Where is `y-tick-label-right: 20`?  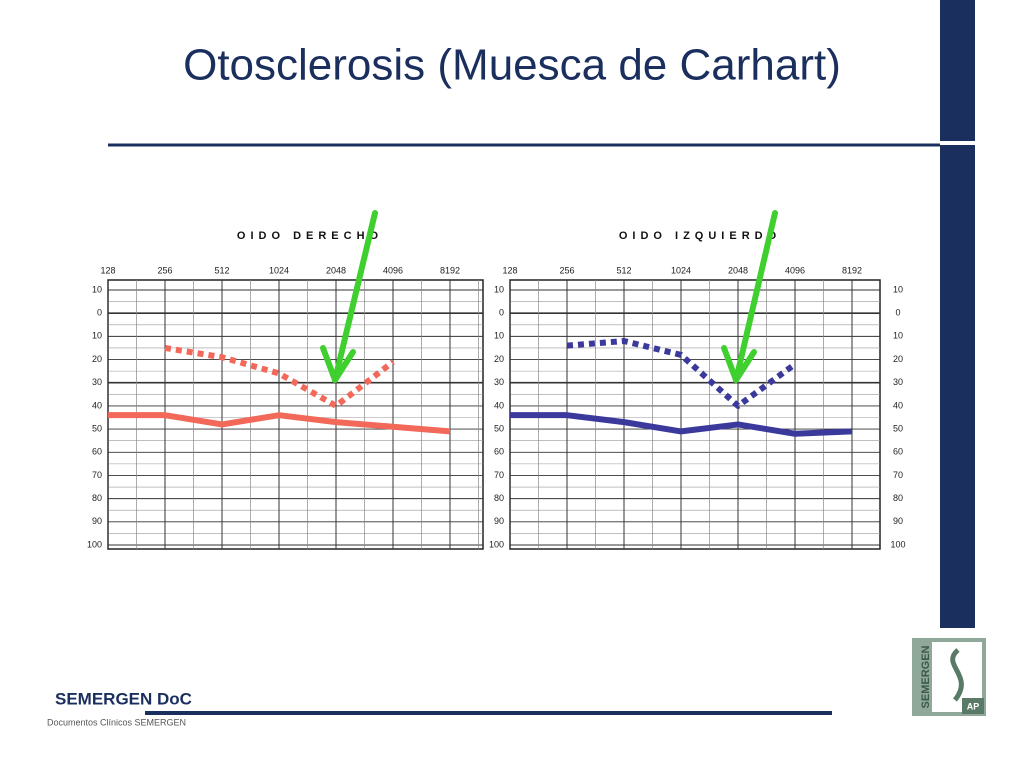
y-tick-label-right: 20 is located at coordinates (898, 359).